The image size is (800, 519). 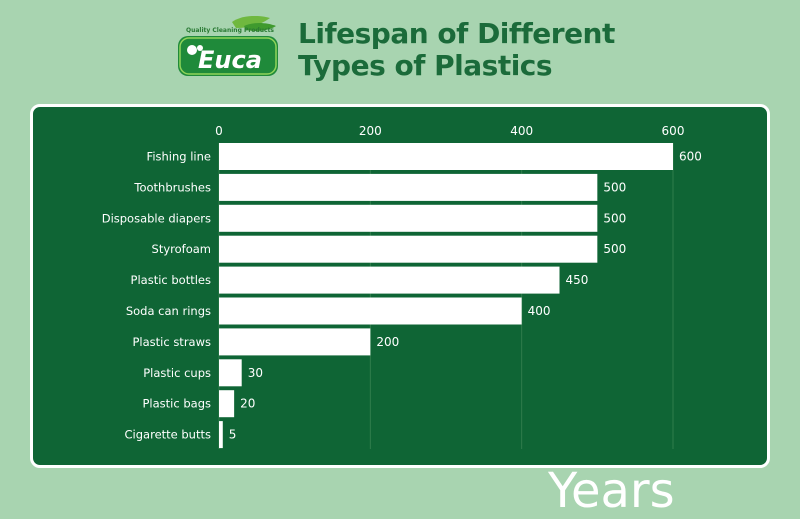 What do you see at coordinates (168, 435) in the screenshot?
I see `category-label: Cigarette butts` at bounding box center [168, 435].